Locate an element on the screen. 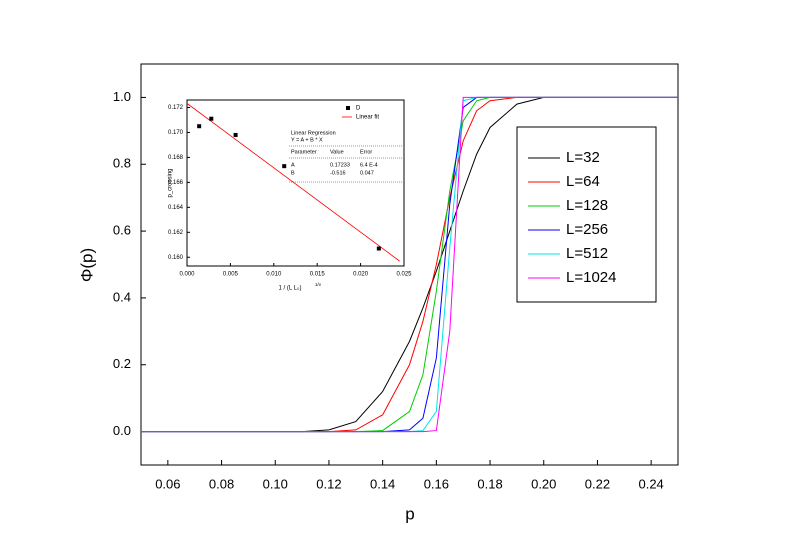  y-tick-label: 0.166 is located at coordinates (176, 183).